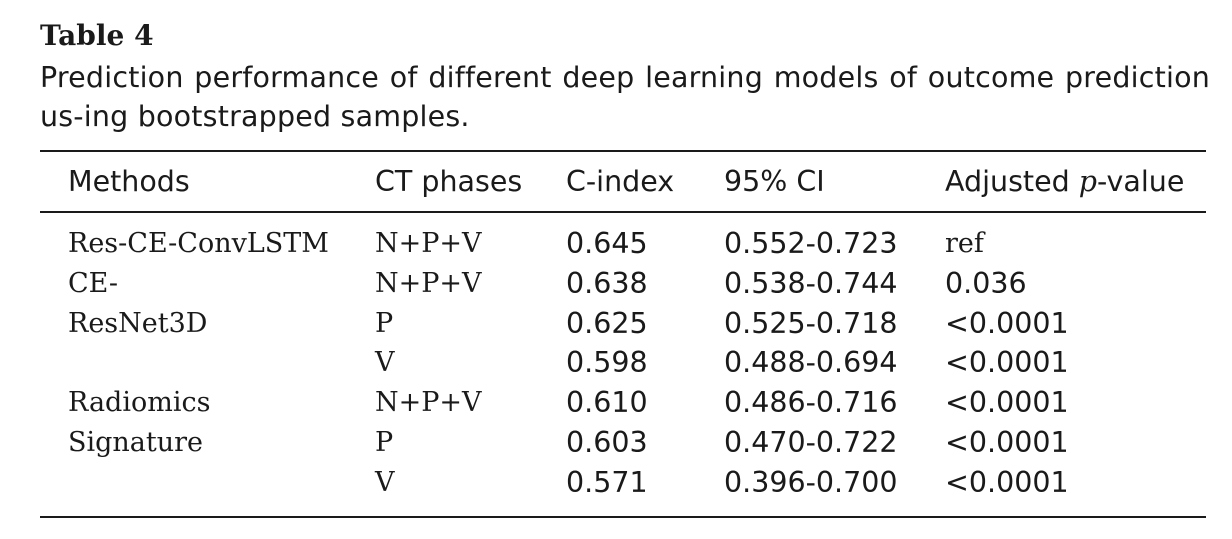 Image resolution: width=1232 pixels, height=539 pixels. Describe the element at coordinates (1088, 181) in the screenshot. I see `header-p-symbol: p` at that location.